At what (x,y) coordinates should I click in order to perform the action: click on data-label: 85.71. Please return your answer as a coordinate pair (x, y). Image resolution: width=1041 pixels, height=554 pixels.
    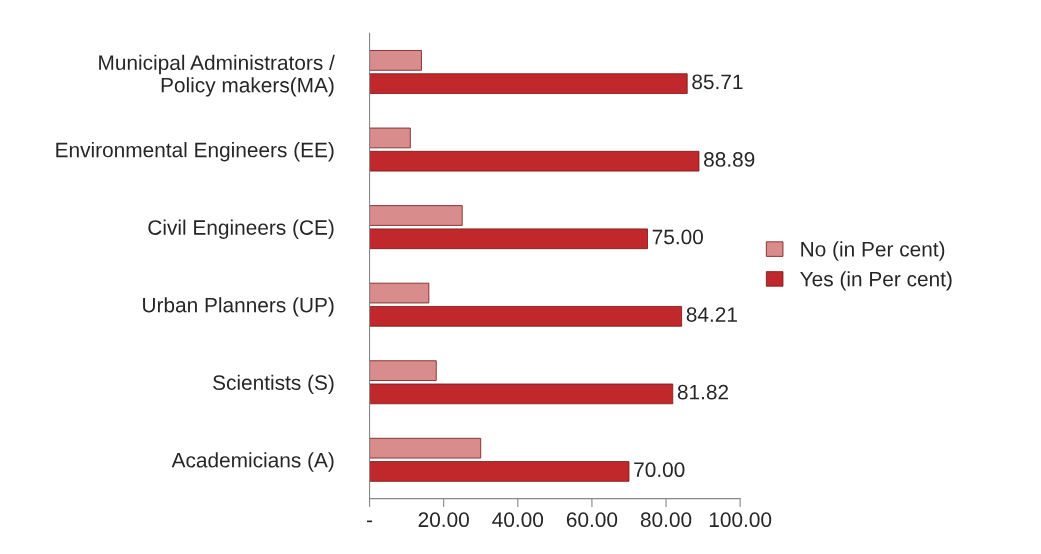
    Looking at the image, I should click on (717, 82).